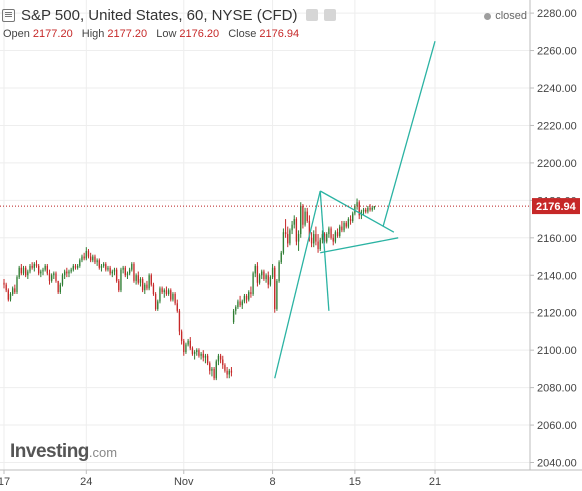 This screenshot has height=491, width=582. What do you see at coordinates (557, 239) in the screenshot?
I see `y-tick-label: 2160.00` at bounding box center [557, 239].